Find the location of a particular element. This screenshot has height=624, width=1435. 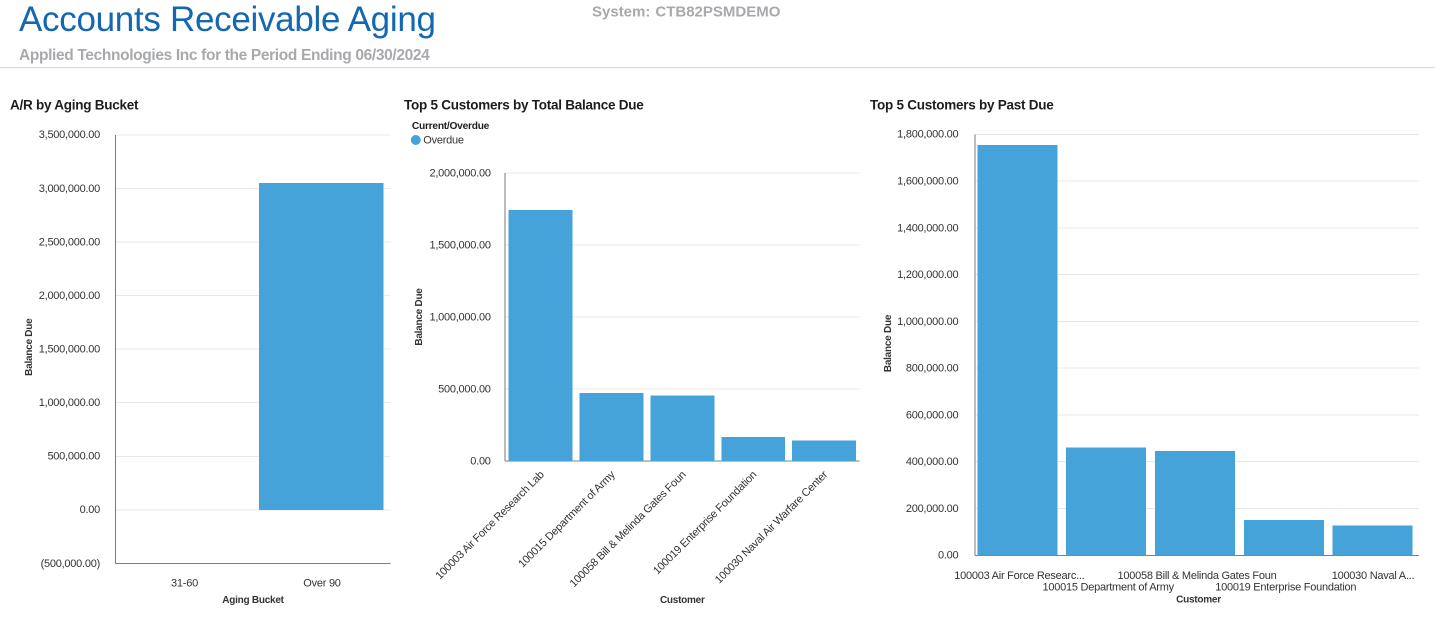

svg-text: 100015 Department of Army is located at coordinates (1109, 588).